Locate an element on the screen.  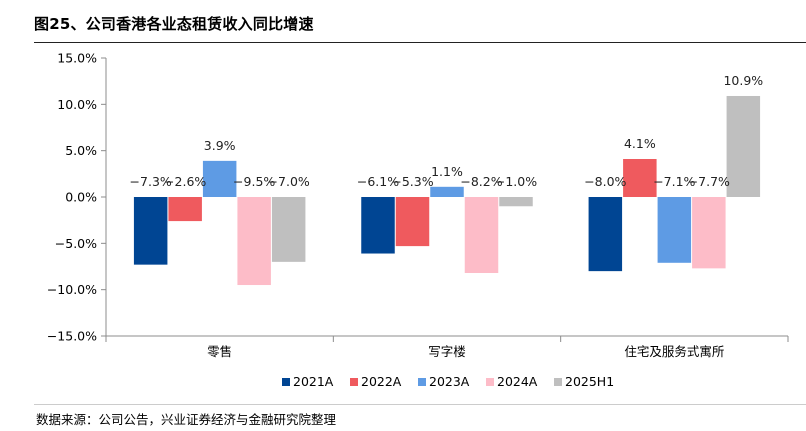
data-label: −5.3% is located at coordinates (412, 181).